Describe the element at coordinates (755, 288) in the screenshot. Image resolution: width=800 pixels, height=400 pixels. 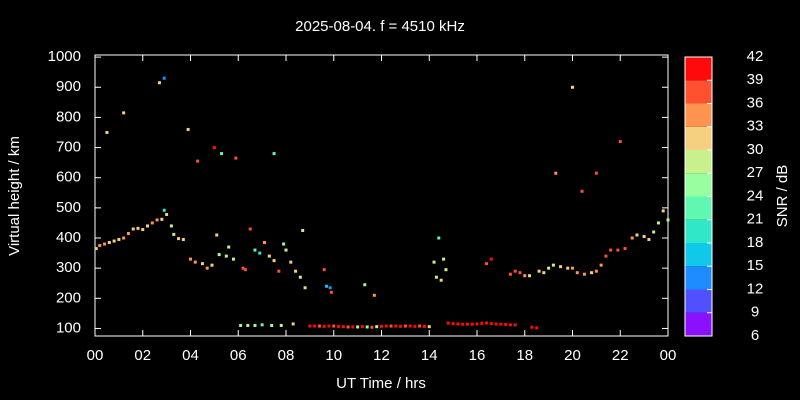
I see `colorbar-tick-label: 12` at that location.